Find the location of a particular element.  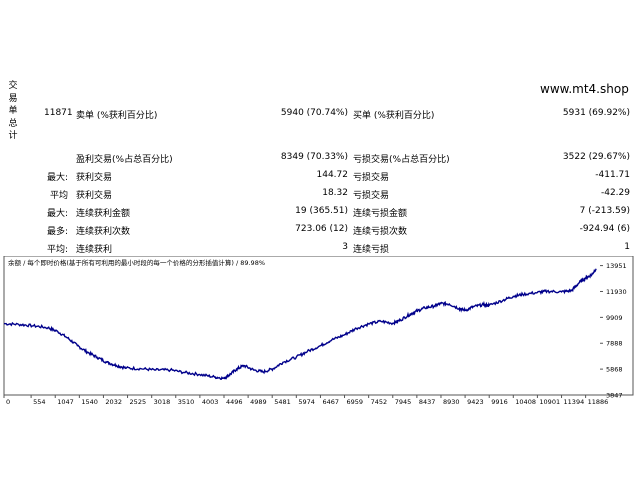

loss-trades-value: 3522 (29.67%) is located at coordinates (596, 157).